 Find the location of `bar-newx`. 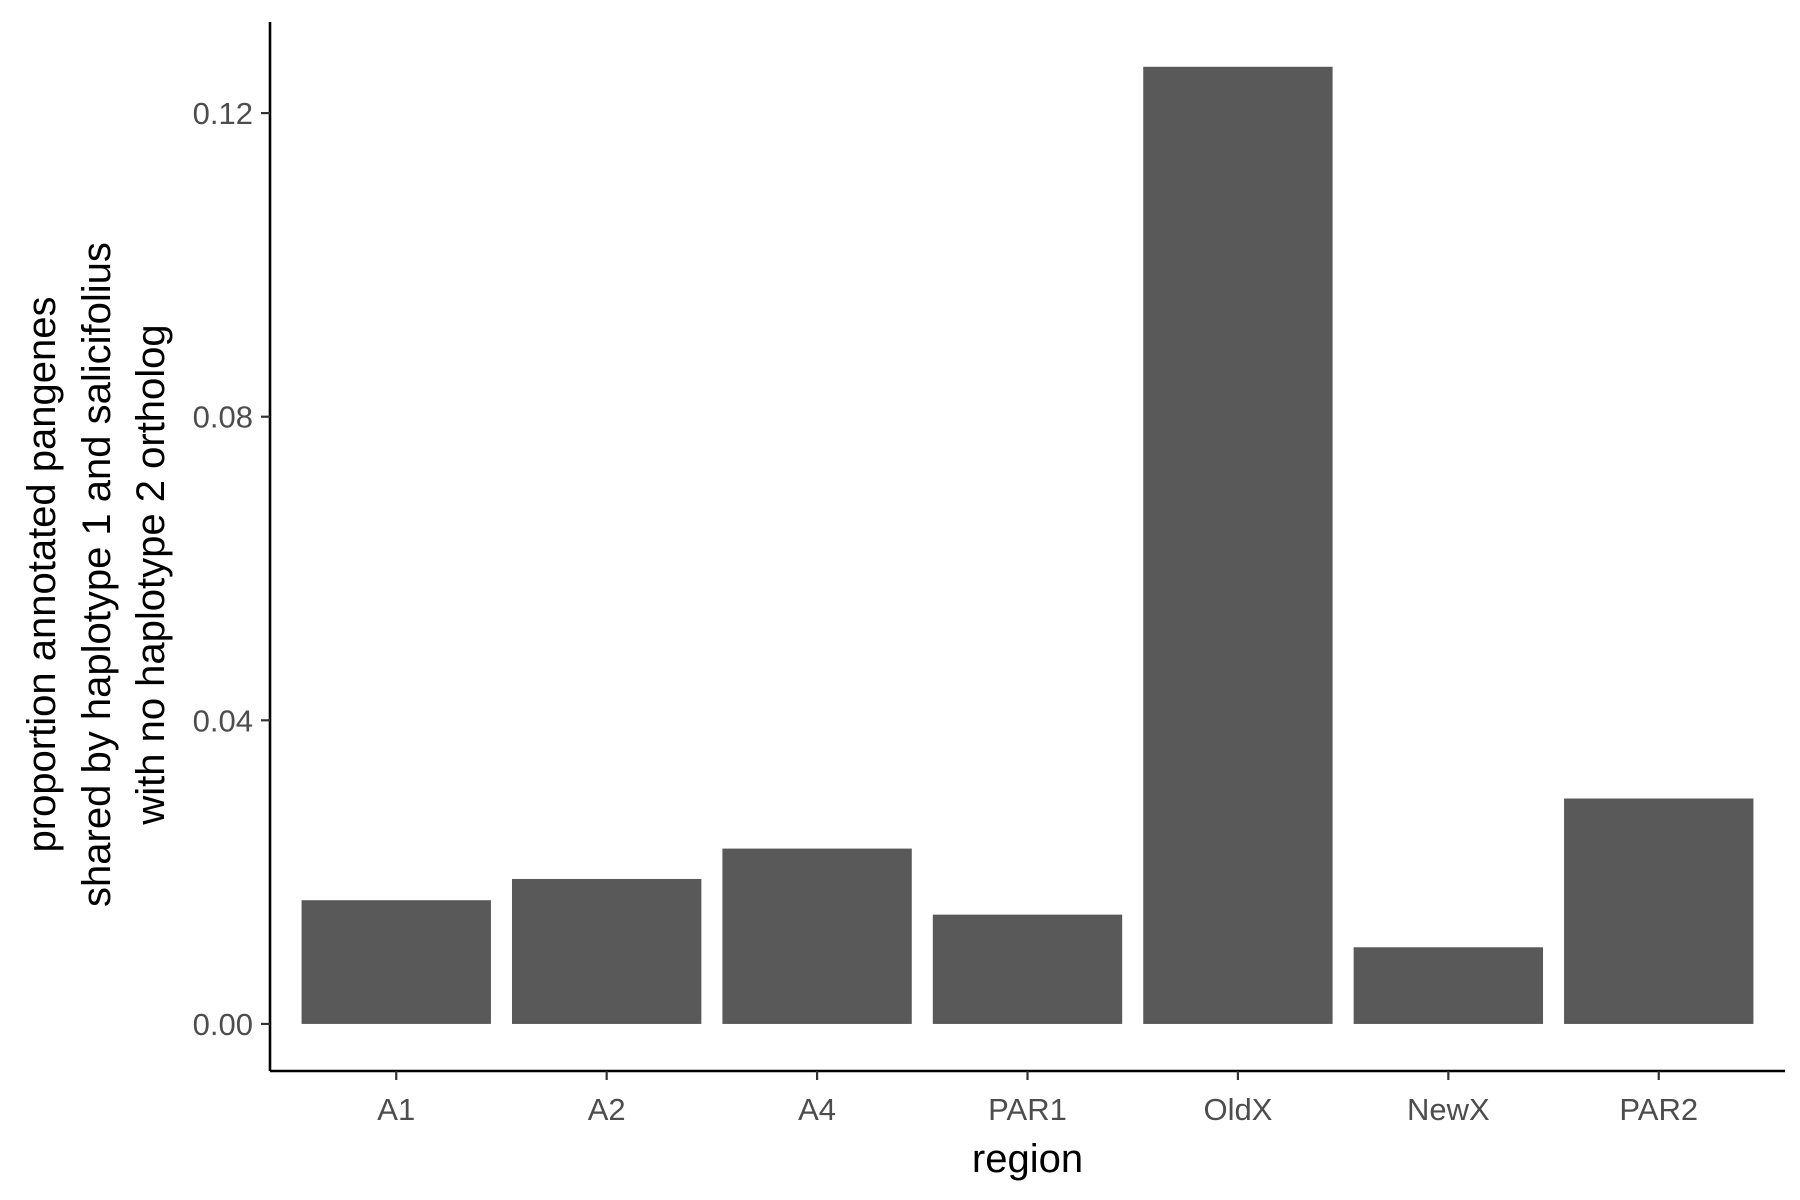

bar-newx is located at coordinates (1448, 985).